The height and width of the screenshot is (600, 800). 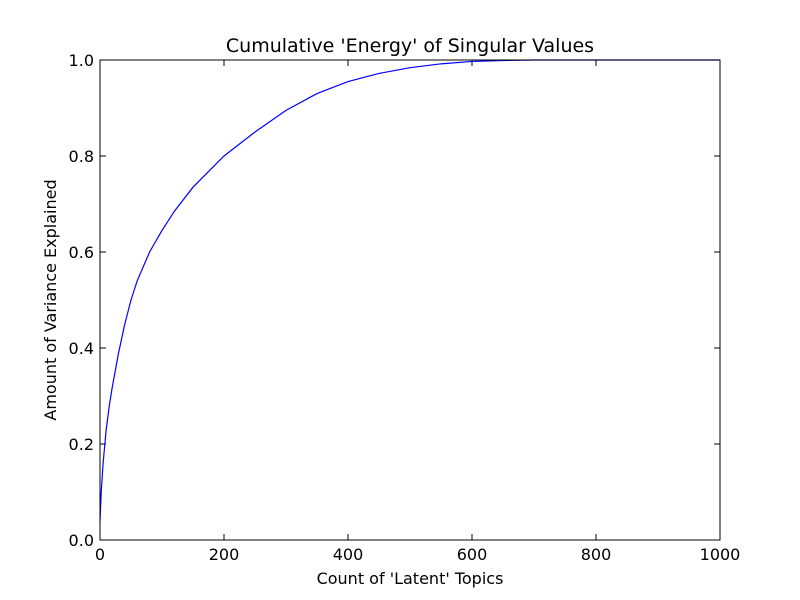 What do you see at coordinates (81, 348) in the screenshot?
I see `y-tick-label: 0.4` at bounding box center [81, 348].